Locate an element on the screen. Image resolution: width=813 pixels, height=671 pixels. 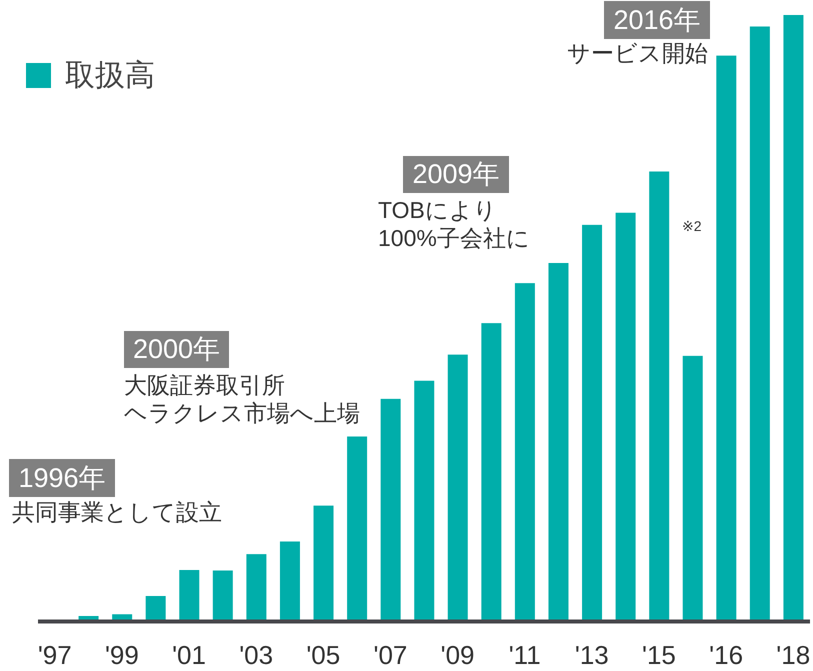
x-tick-label: '15 is located at coordinates (659, 655).